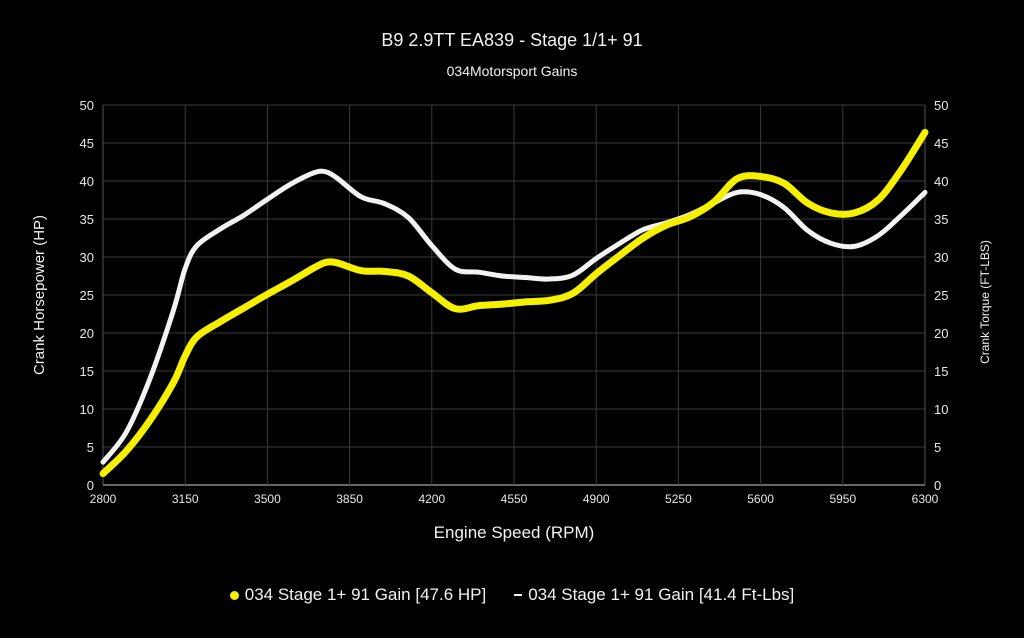 The image size is (1024, 638). What do you see at coordinates (185, 499) in the screenshot?
I see `x-tick-label: 3150` at bounding box center [185, 499].